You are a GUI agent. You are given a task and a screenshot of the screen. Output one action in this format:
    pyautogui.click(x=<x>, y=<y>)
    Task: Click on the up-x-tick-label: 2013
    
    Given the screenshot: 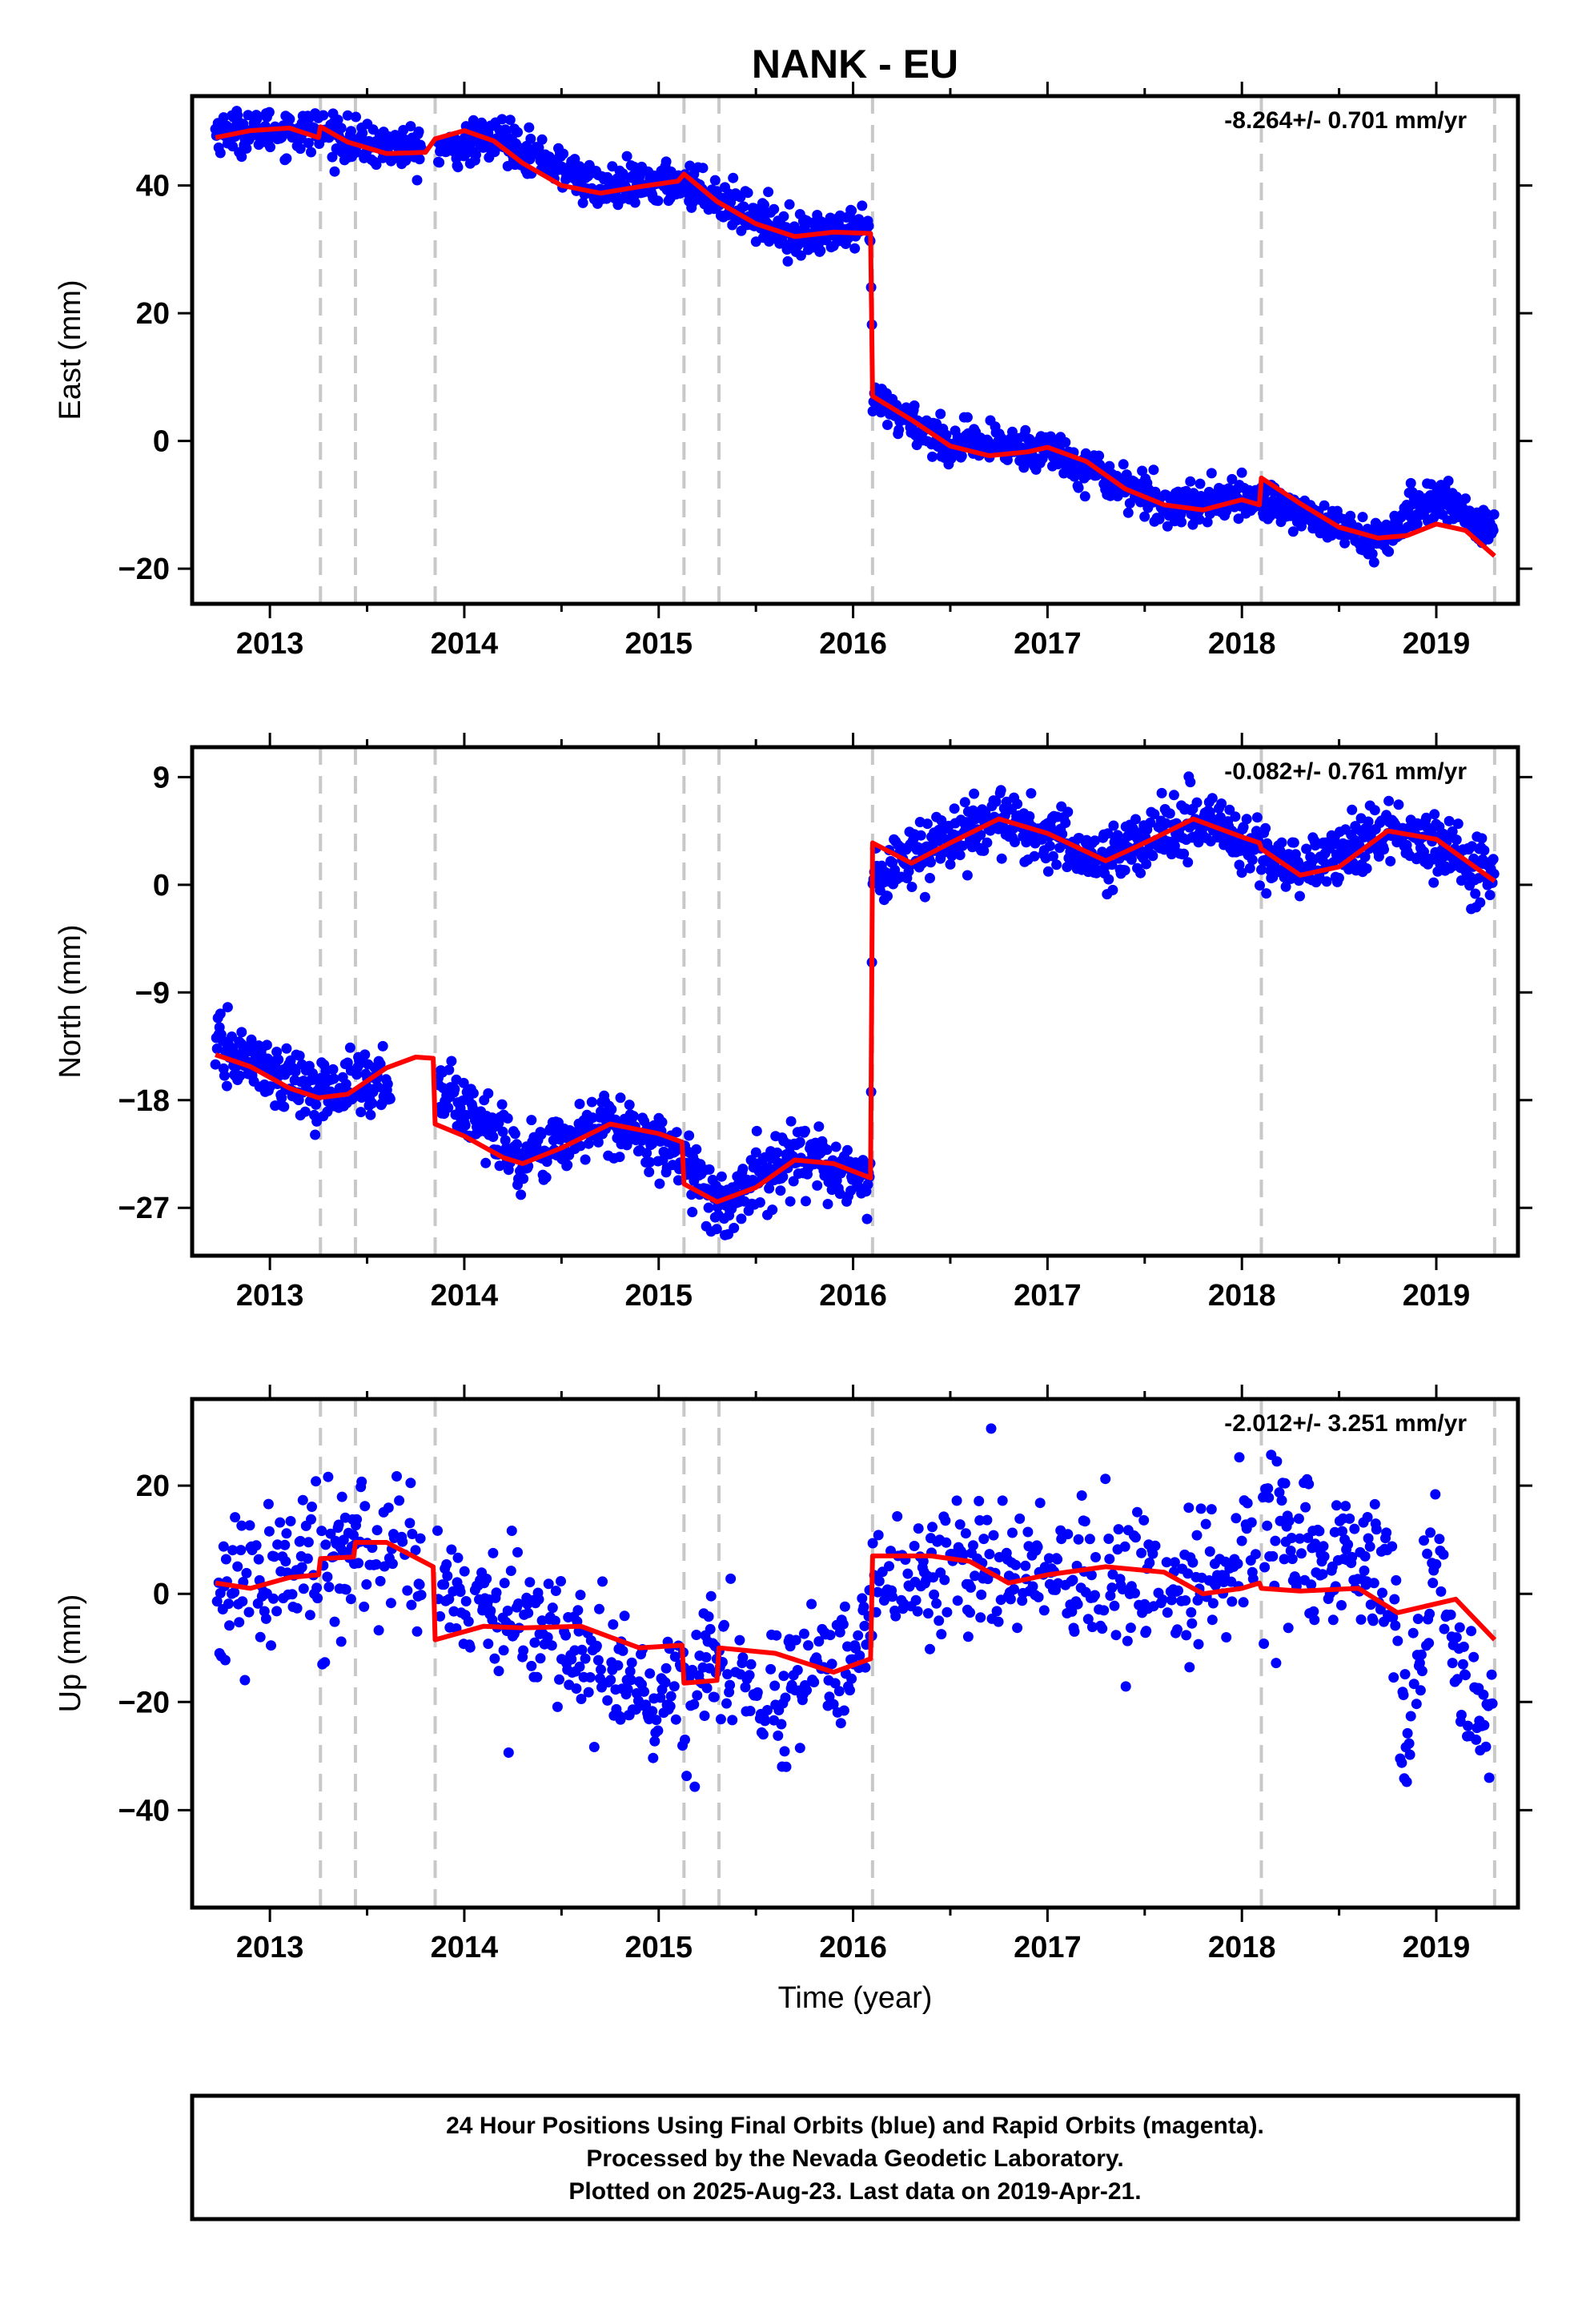 What is the action you would take?
    pyautogui.click(x=270, y=1947)
    